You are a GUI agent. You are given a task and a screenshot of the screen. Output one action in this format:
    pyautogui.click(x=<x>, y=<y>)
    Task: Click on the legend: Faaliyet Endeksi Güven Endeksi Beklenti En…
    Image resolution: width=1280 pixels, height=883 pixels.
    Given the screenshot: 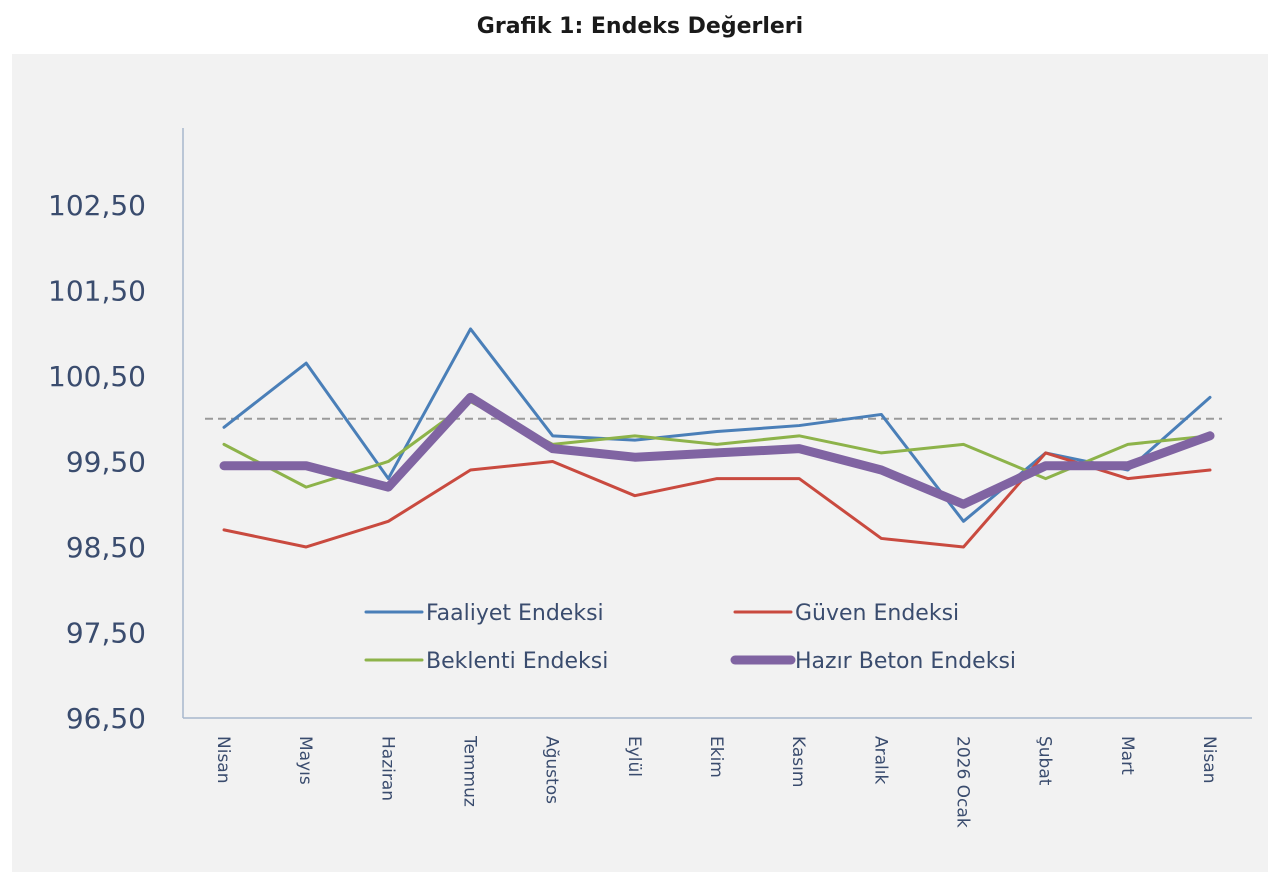 What is the action you would take?
    pyautogui.click(x=690, y=637)
    